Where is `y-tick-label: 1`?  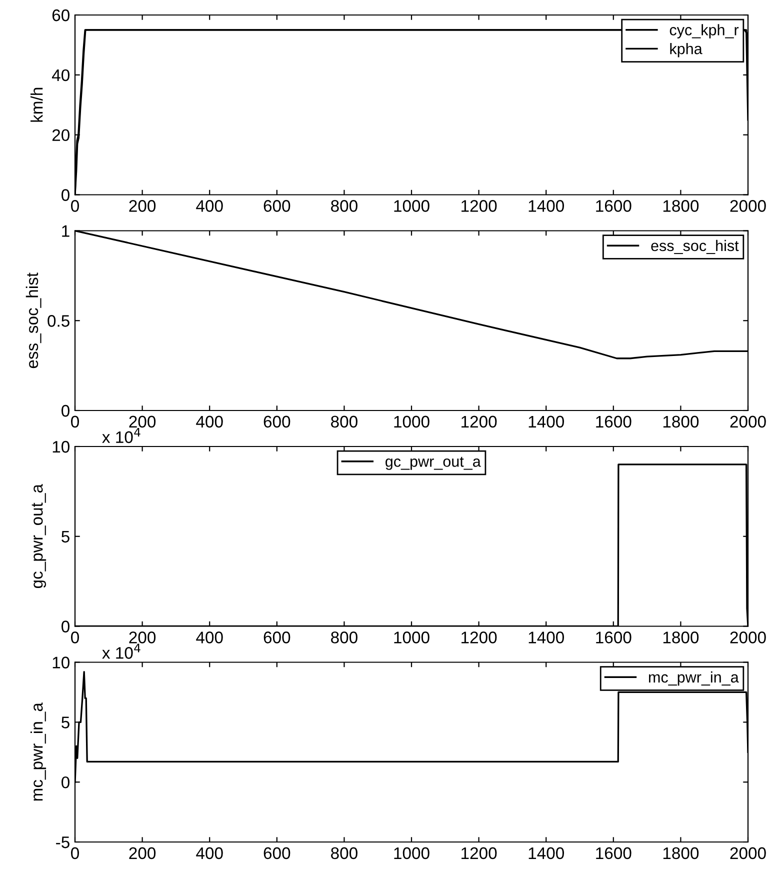 y-tick-label: 1 is located at coordinates (66, 231).